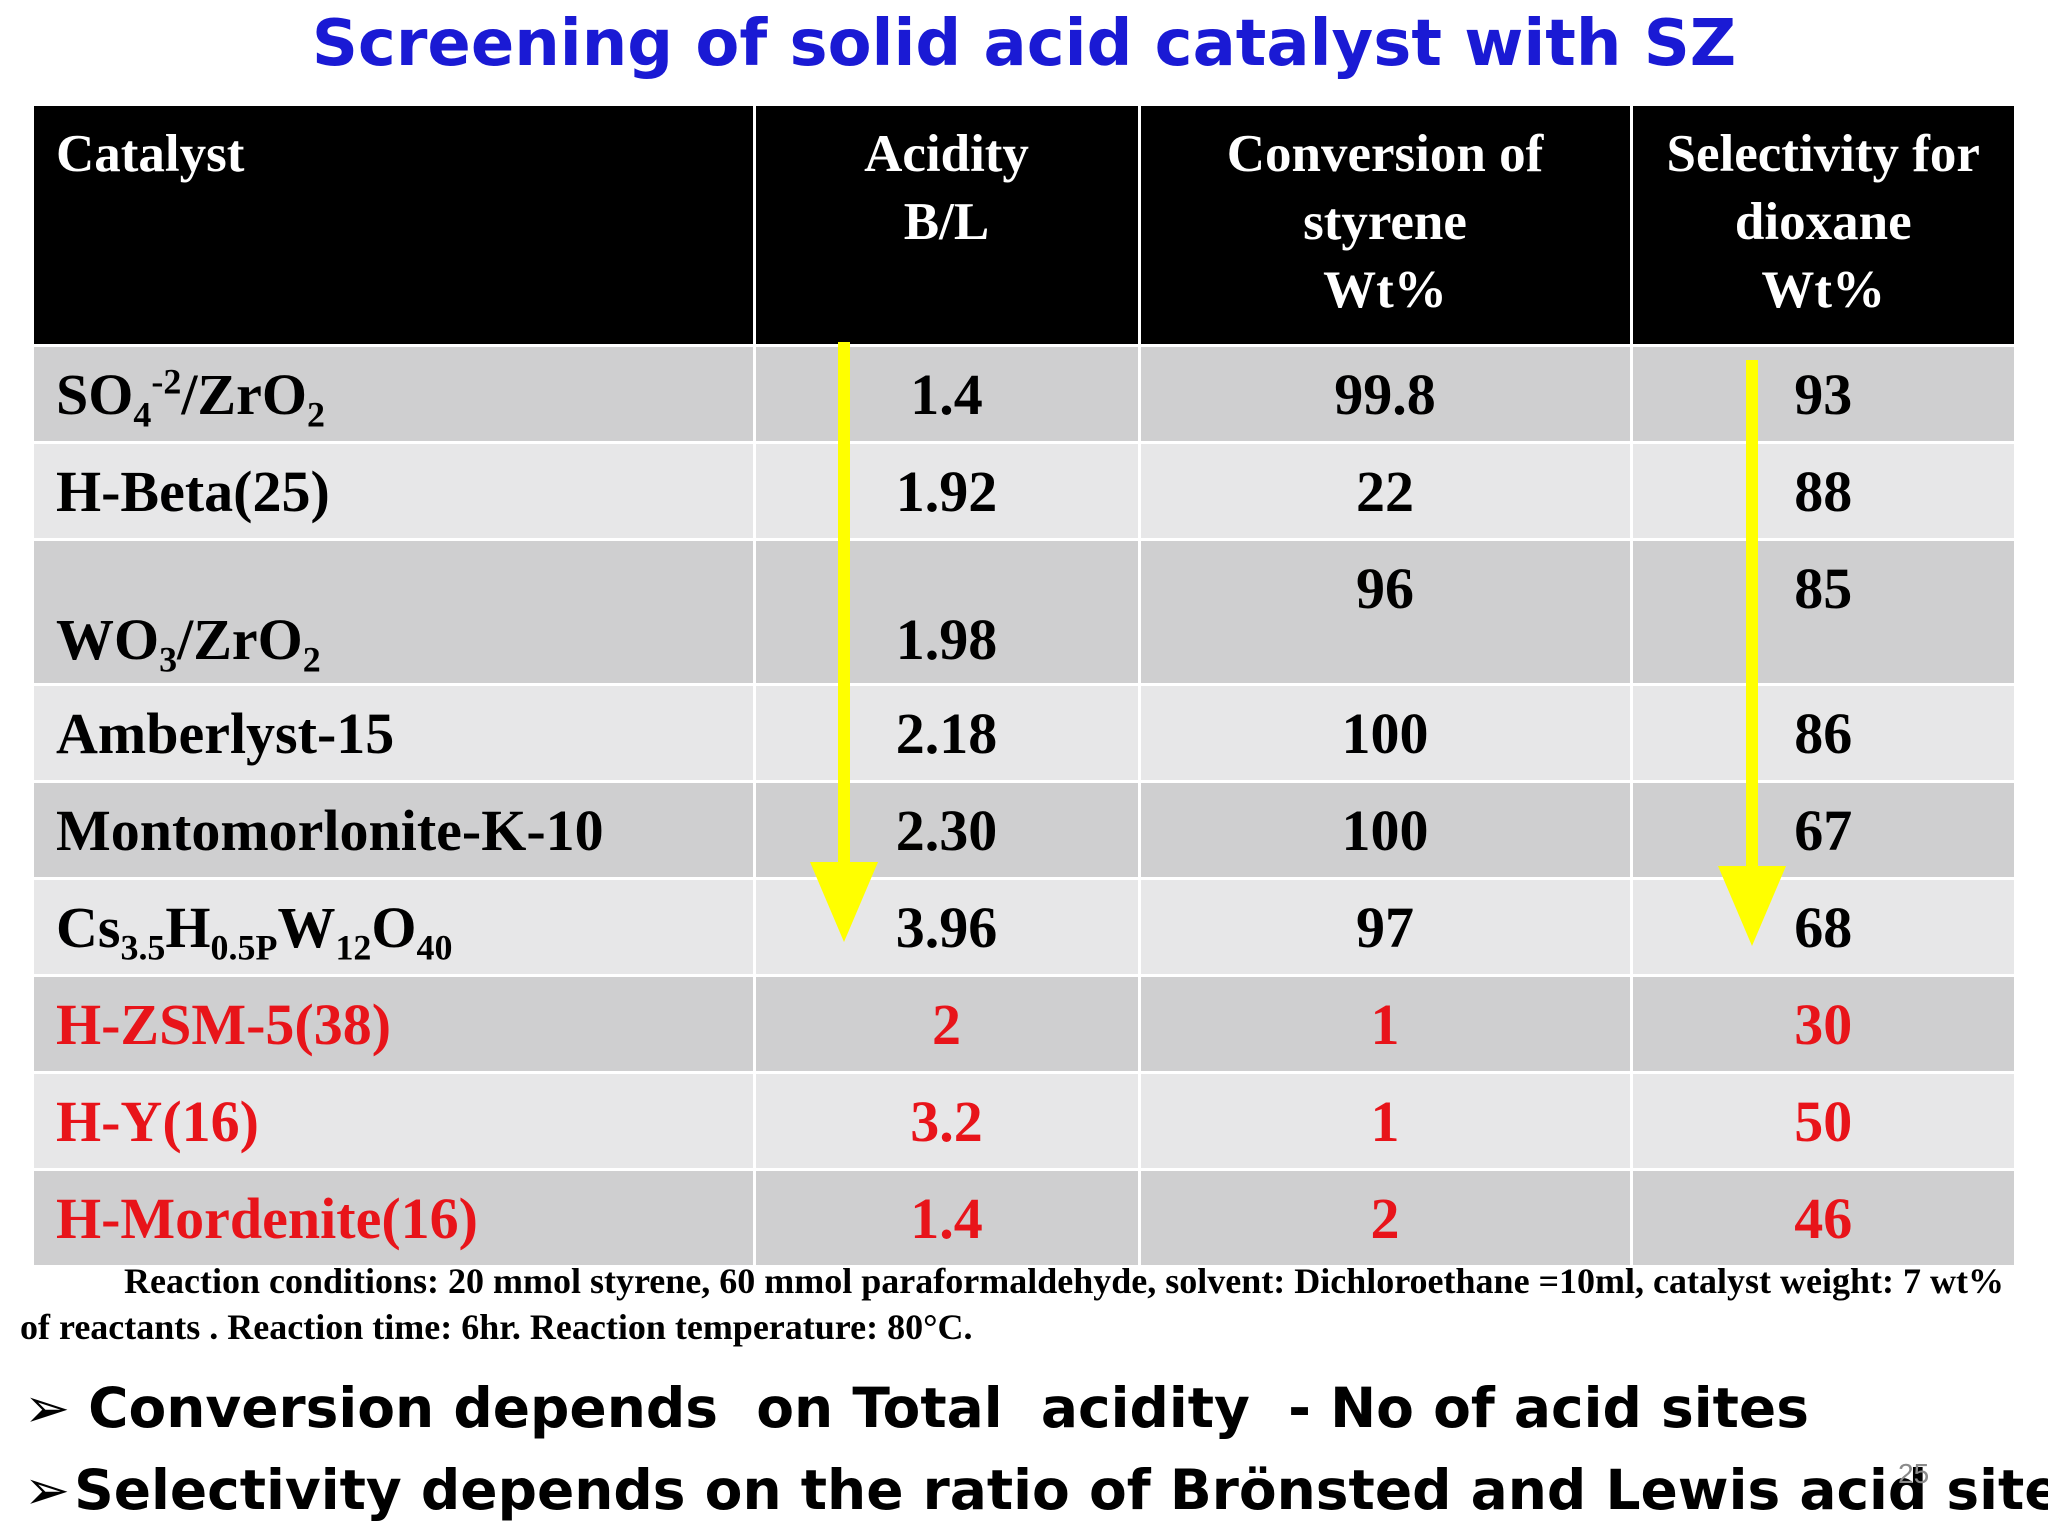 The image size is (2048, 1536). I want to click on table-row: WO3/ZrO2 1.98 96 85, so click(1024, 611).